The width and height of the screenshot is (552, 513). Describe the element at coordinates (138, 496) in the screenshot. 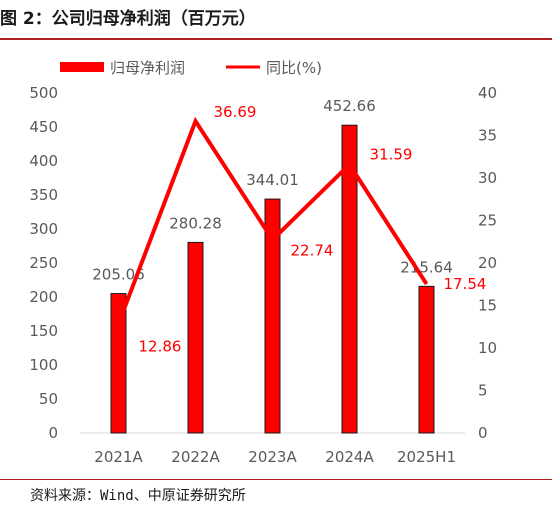

I see `source-note: 资料来源：Wind、中原证券研究所` at that location.